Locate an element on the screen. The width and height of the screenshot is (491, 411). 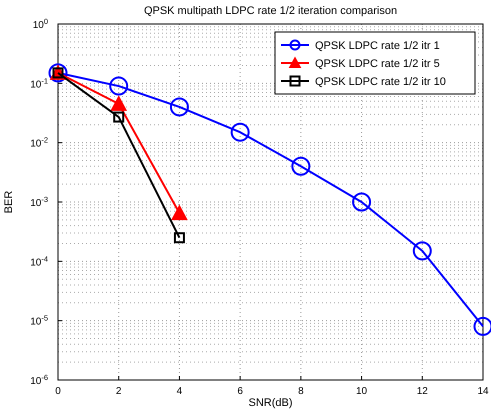
x-tick-label: 6 is located at coordinates (240, 391).